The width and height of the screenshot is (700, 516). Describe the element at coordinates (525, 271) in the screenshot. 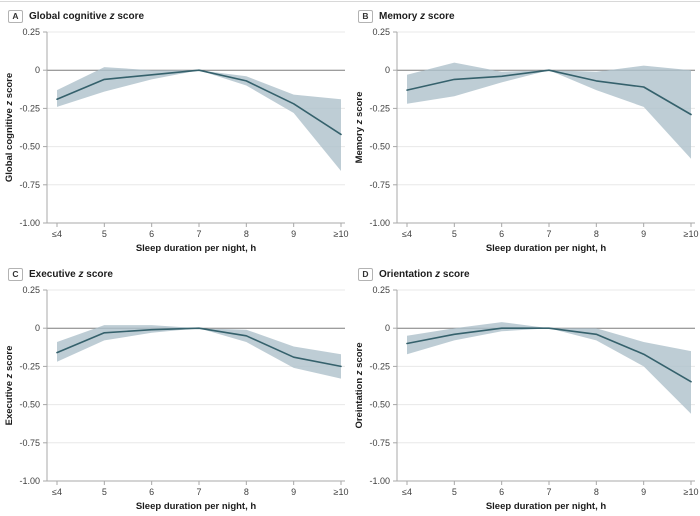

I see `panel-header: D Orientation z score` at that location.